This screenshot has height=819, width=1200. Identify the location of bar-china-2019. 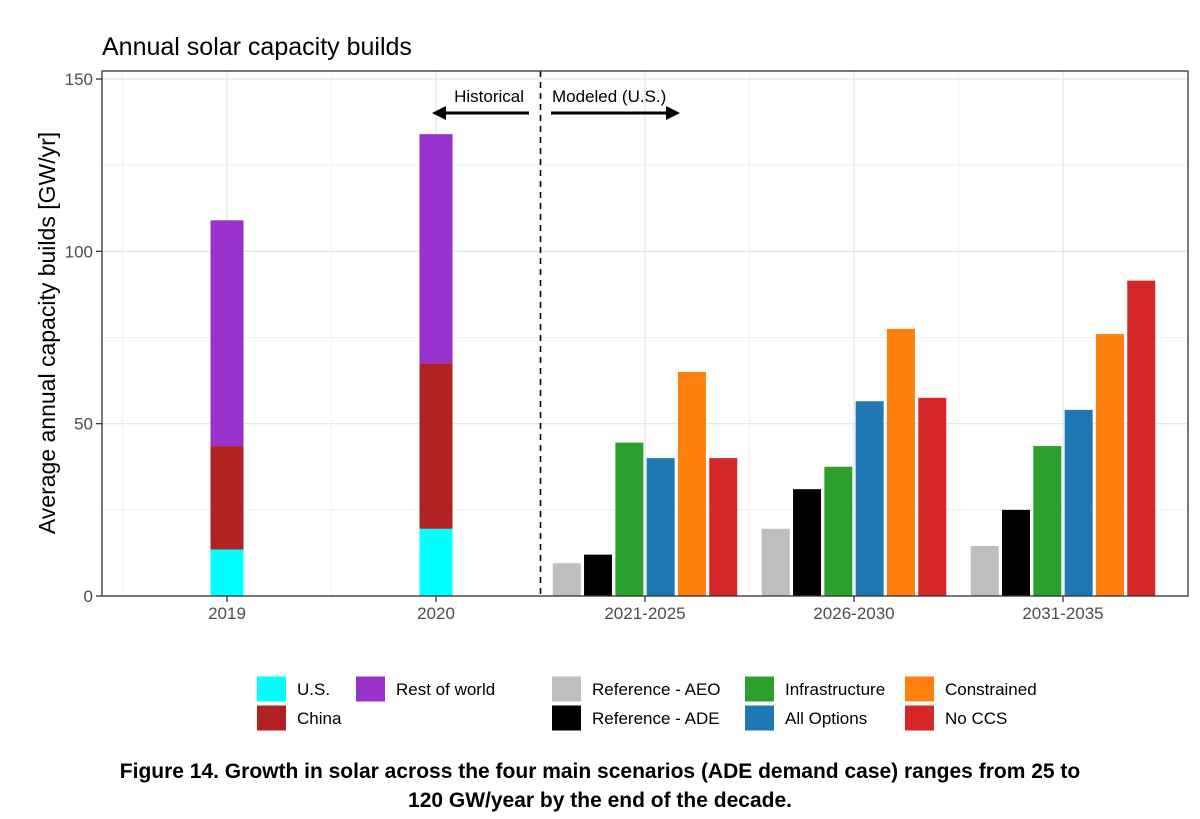
(227, 498).